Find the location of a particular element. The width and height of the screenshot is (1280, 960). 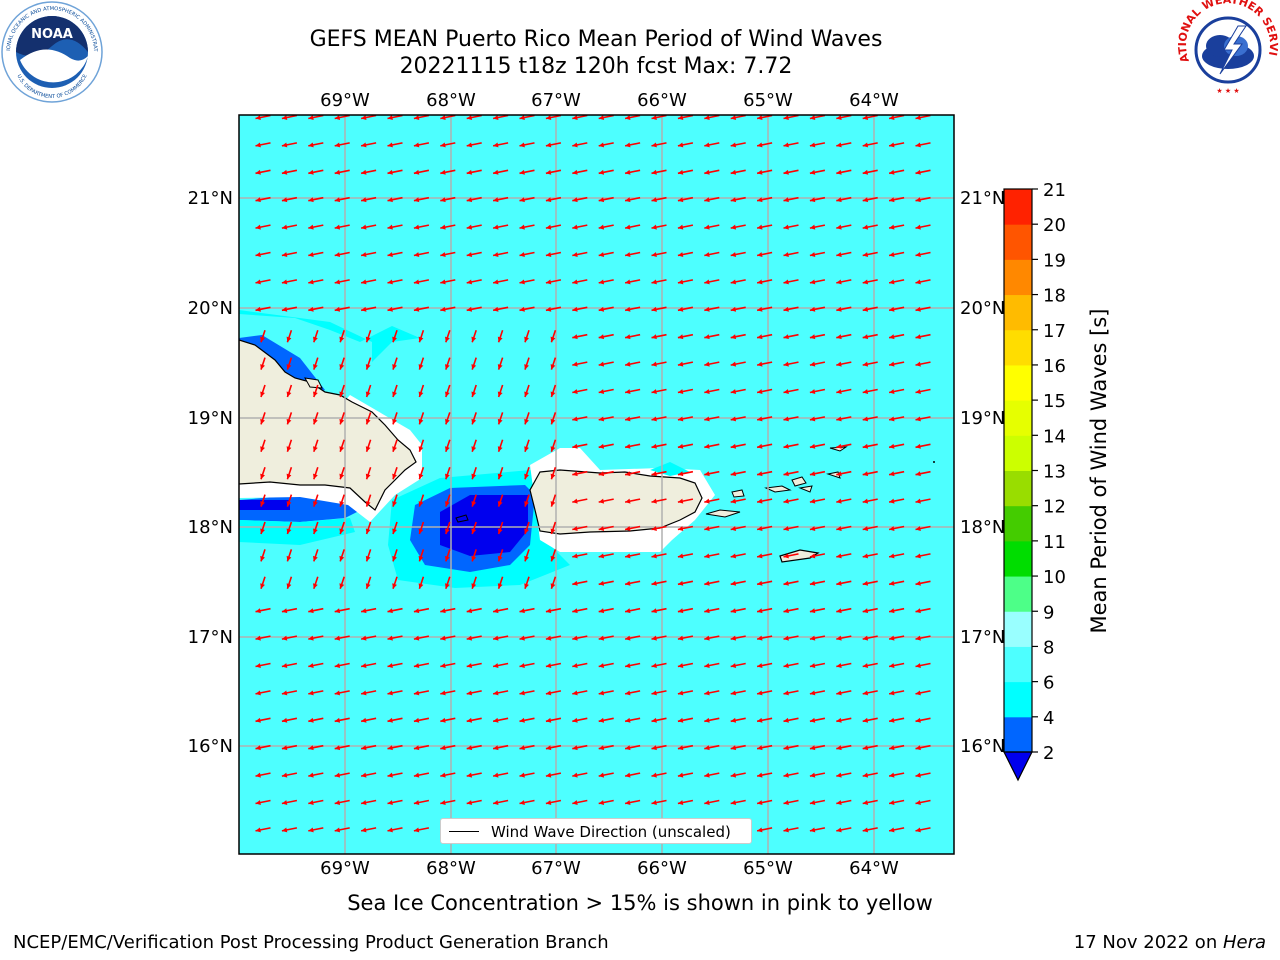

colorbar-segment is located at coordinates (1018, 699).